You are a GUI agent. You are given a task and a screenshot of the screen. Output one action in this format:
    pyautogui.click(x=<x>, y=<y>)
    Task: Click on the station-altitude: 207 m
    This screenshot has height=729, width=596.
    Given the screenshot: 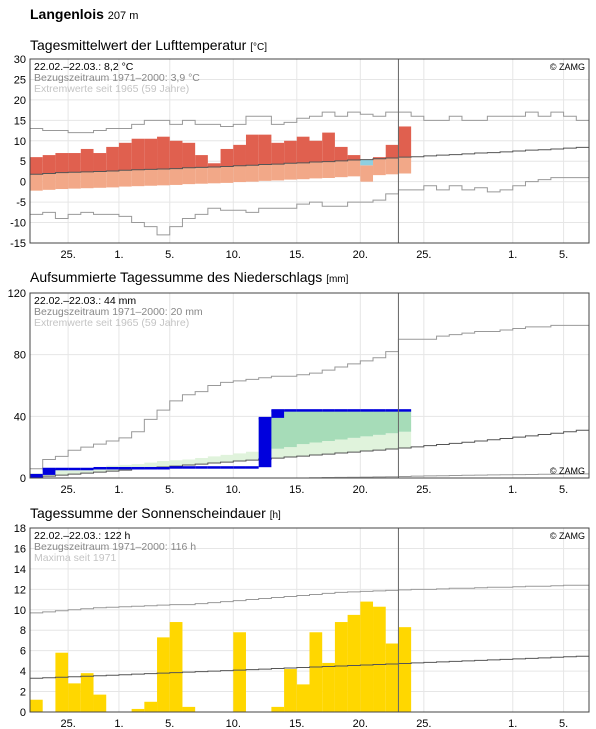 What is the action you would take?
    pyautogui.click(x=123, y=16)
    